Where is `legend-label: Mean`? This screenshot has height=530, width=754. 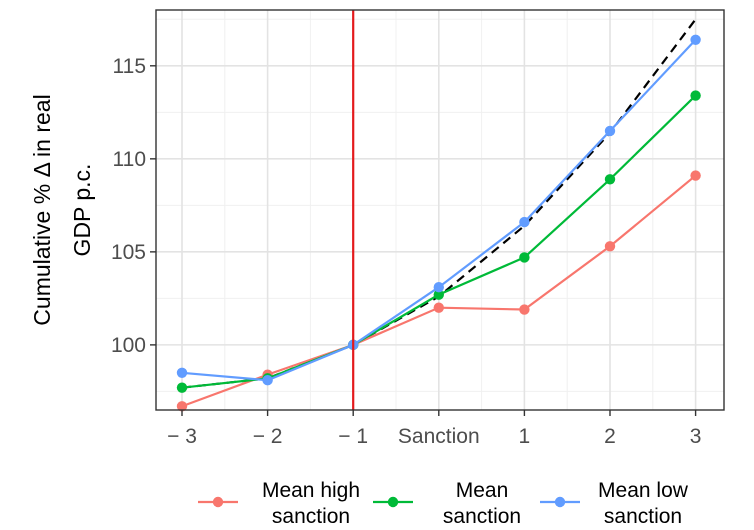 legend-label: Mean is located at coordinates (482, 490).